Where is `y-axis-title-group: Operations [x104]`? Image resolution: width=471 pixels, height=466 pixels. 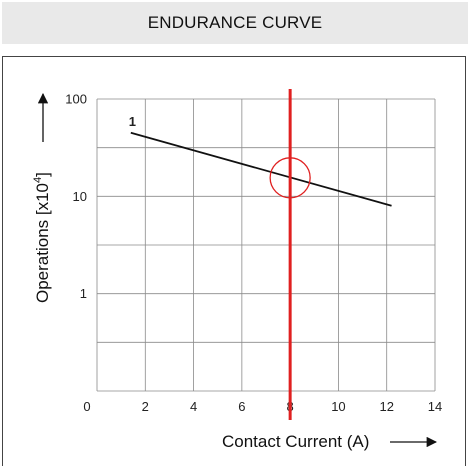 y-axis-title-group: Operations [x104] is located at coordinates (42, 237).